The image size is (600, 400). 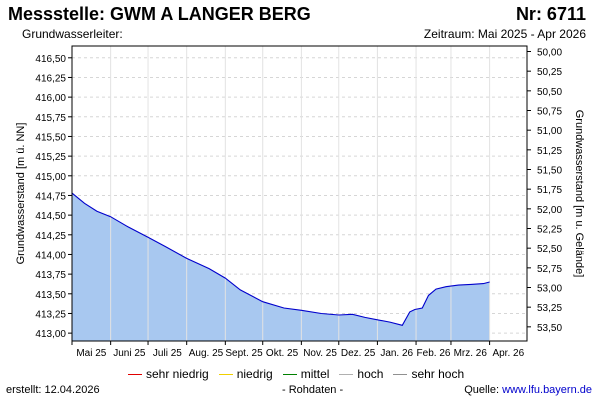 I want to click on right-tick-label: 53,25, so click(x=549, y=308).